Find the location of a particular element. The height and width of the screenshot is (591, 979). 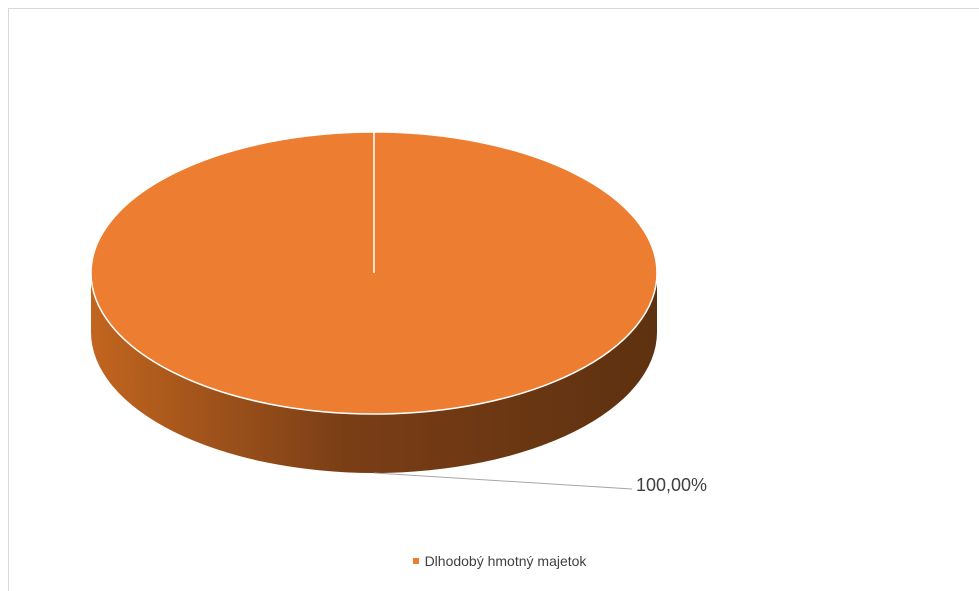

legend: Dlhodobý hmotný majetok is located at coordinates (489, 561).